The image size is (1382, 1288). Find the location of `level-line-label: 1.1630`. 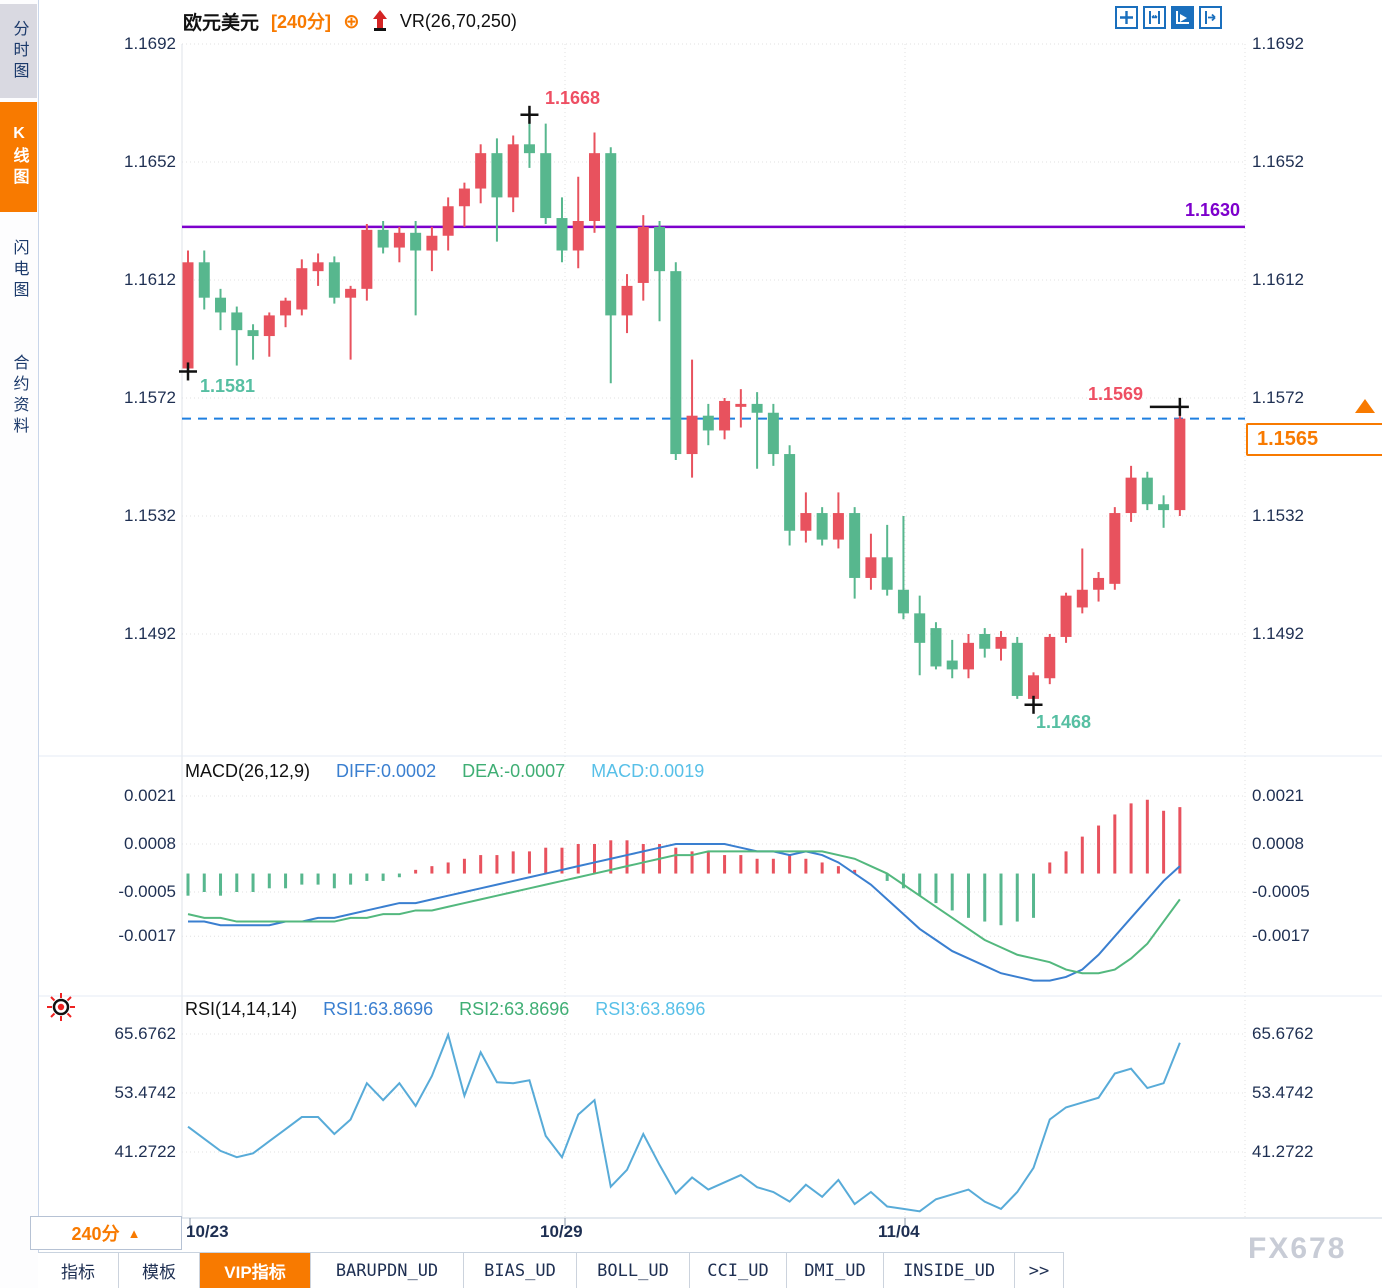

level-line-label: 1.1630 is located at coordinates (1212, 210).